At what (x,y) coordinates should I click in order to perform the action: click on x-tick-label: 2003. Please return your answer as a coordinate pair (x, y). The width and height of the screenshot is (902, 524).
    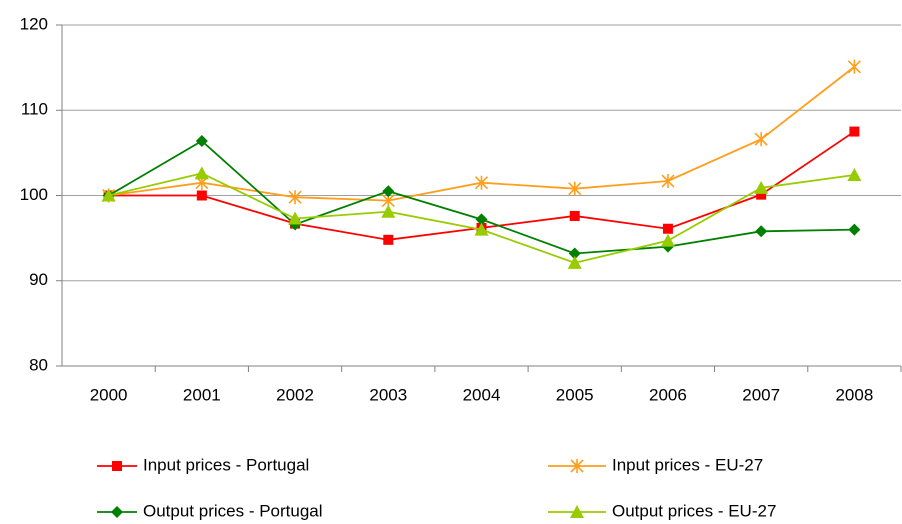
    Looking at the image, I should click on (388, 394).